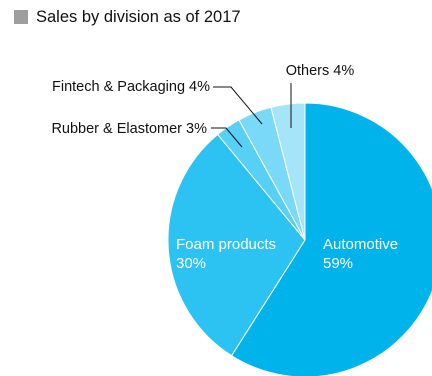 This screenshot has height=376, width=432. What do you see at coordinates (360, 244) in the screenshot?
I see `slice-label-automotive: Automotive` at bounding box center [360, 244].